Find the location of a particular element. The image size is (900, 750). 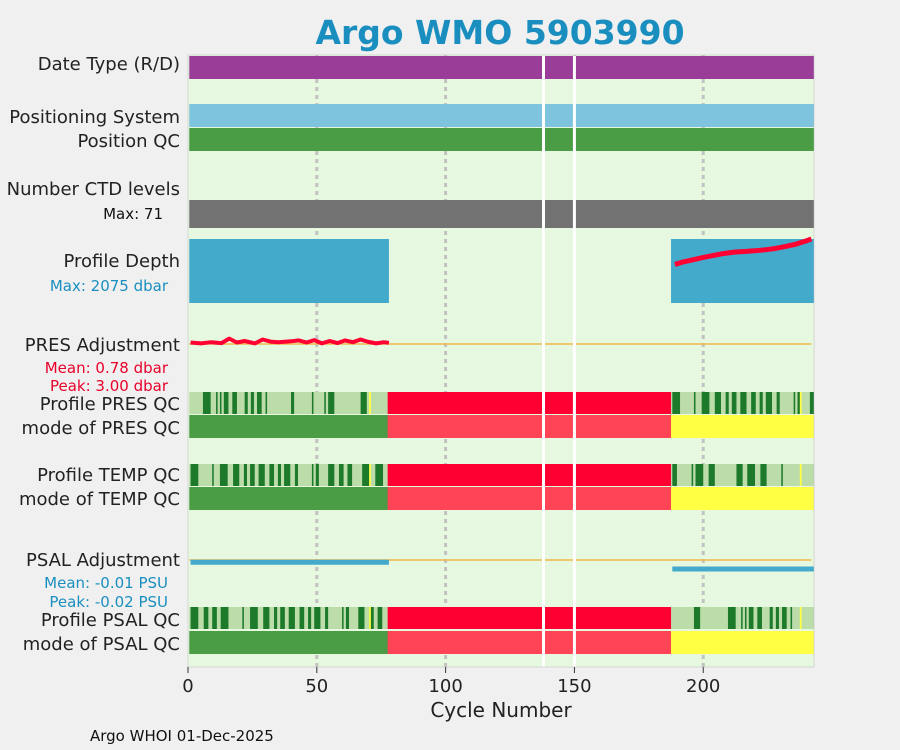

row-label-date-type: Date Type (R/D) is located at coordinates (109, 64).